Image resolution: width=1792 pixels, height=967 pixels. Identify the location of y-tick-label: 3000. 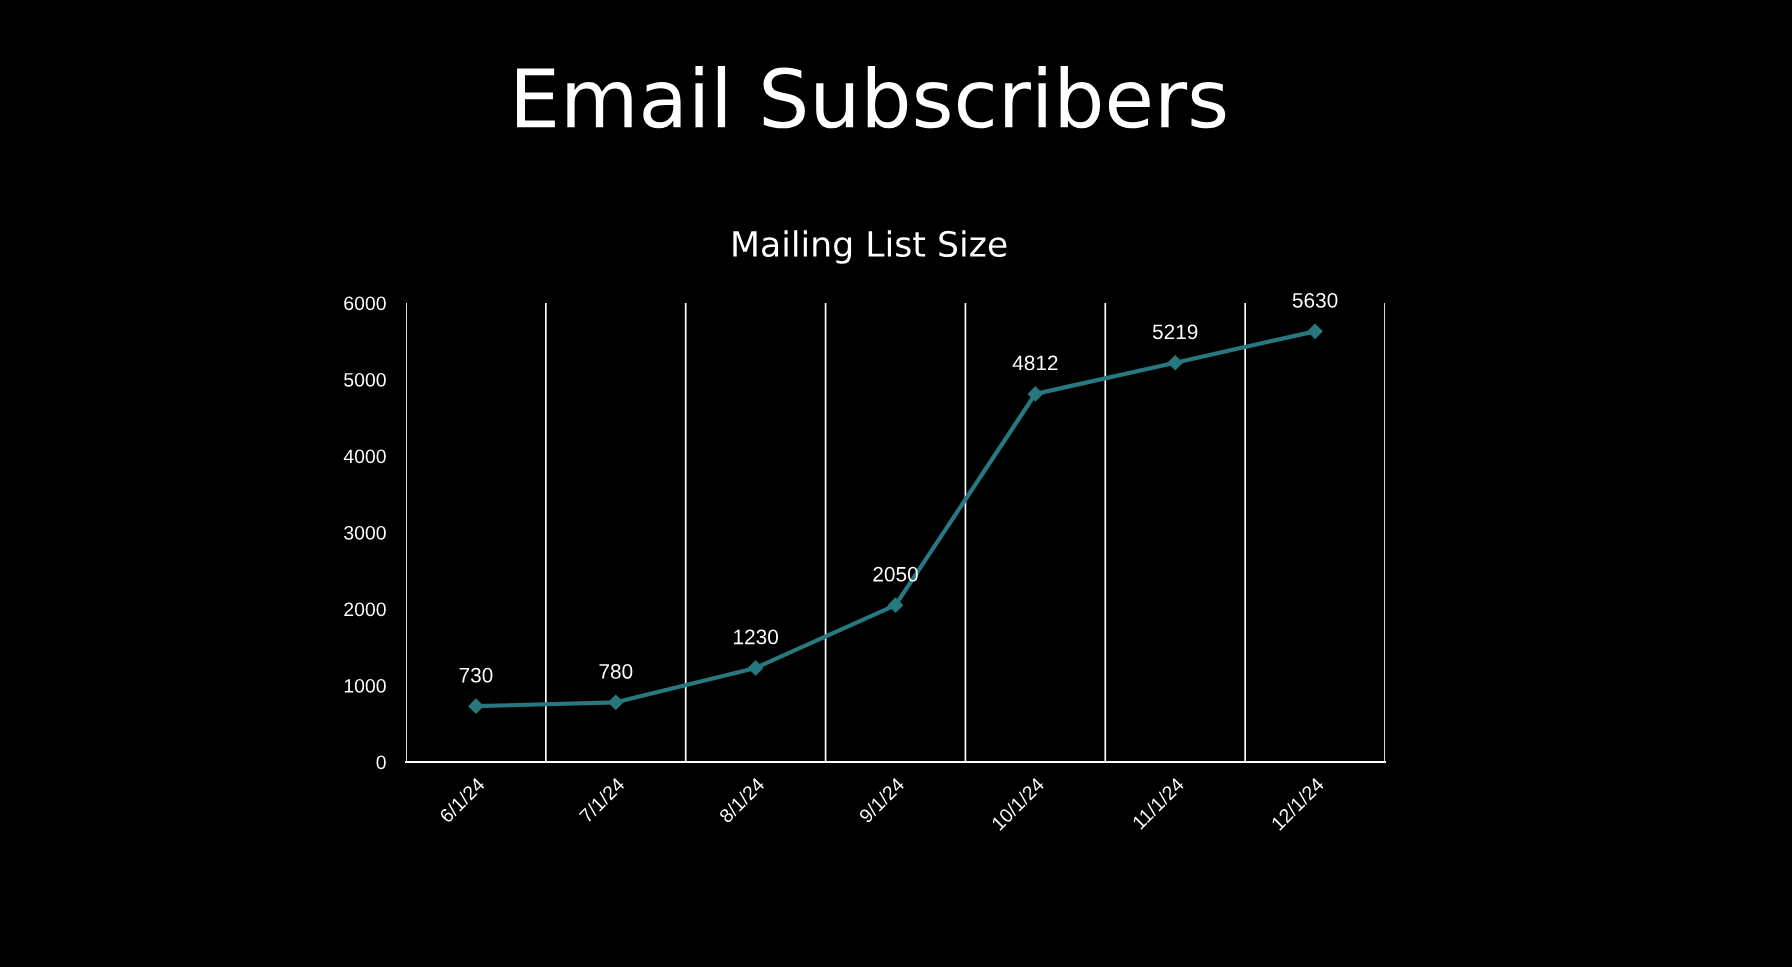
(365, 532).